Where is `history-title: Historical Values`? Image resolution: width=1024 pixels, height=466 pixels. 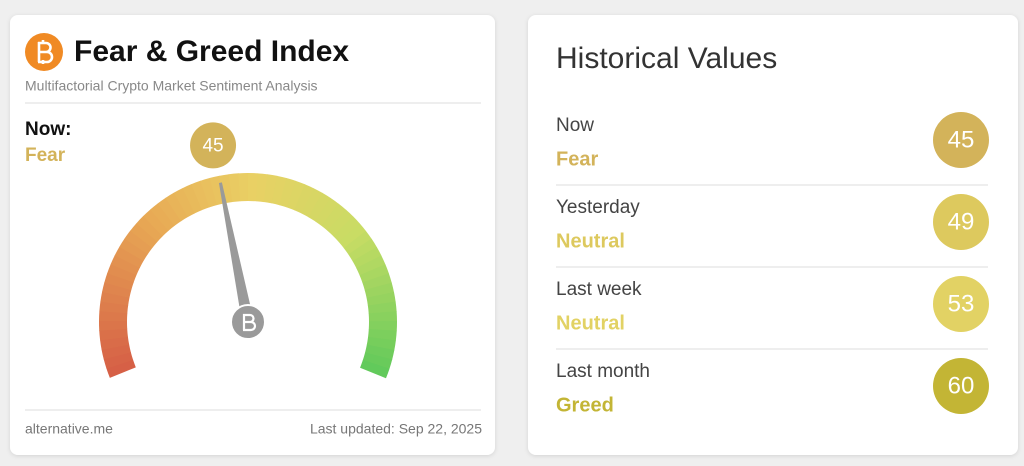
history-title: Historical Values is located at coordinates (666, 58).